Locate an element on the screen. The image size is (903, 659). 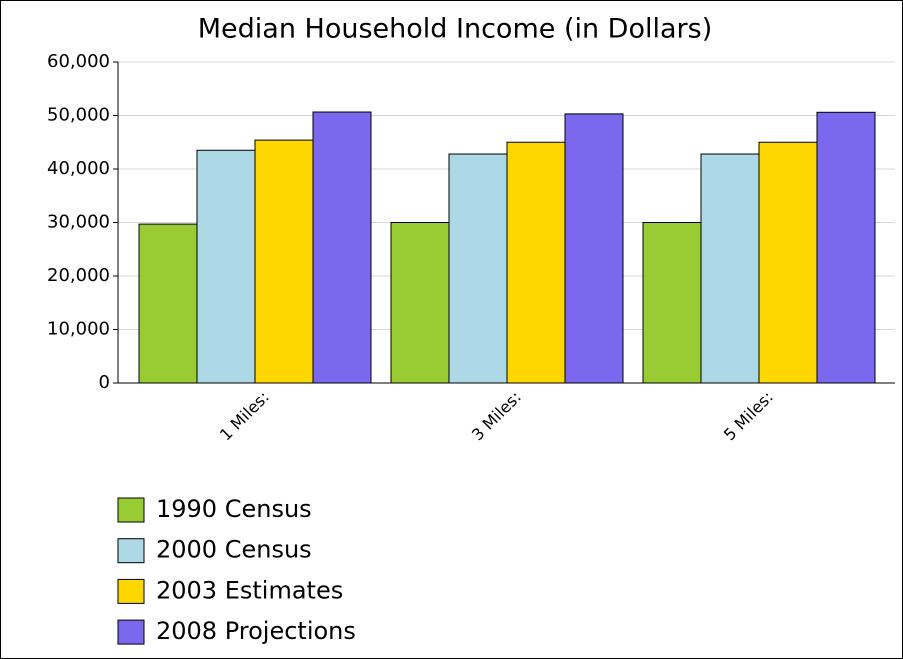
y-tick-label: 30,000 is located at coordinates (78, 222).